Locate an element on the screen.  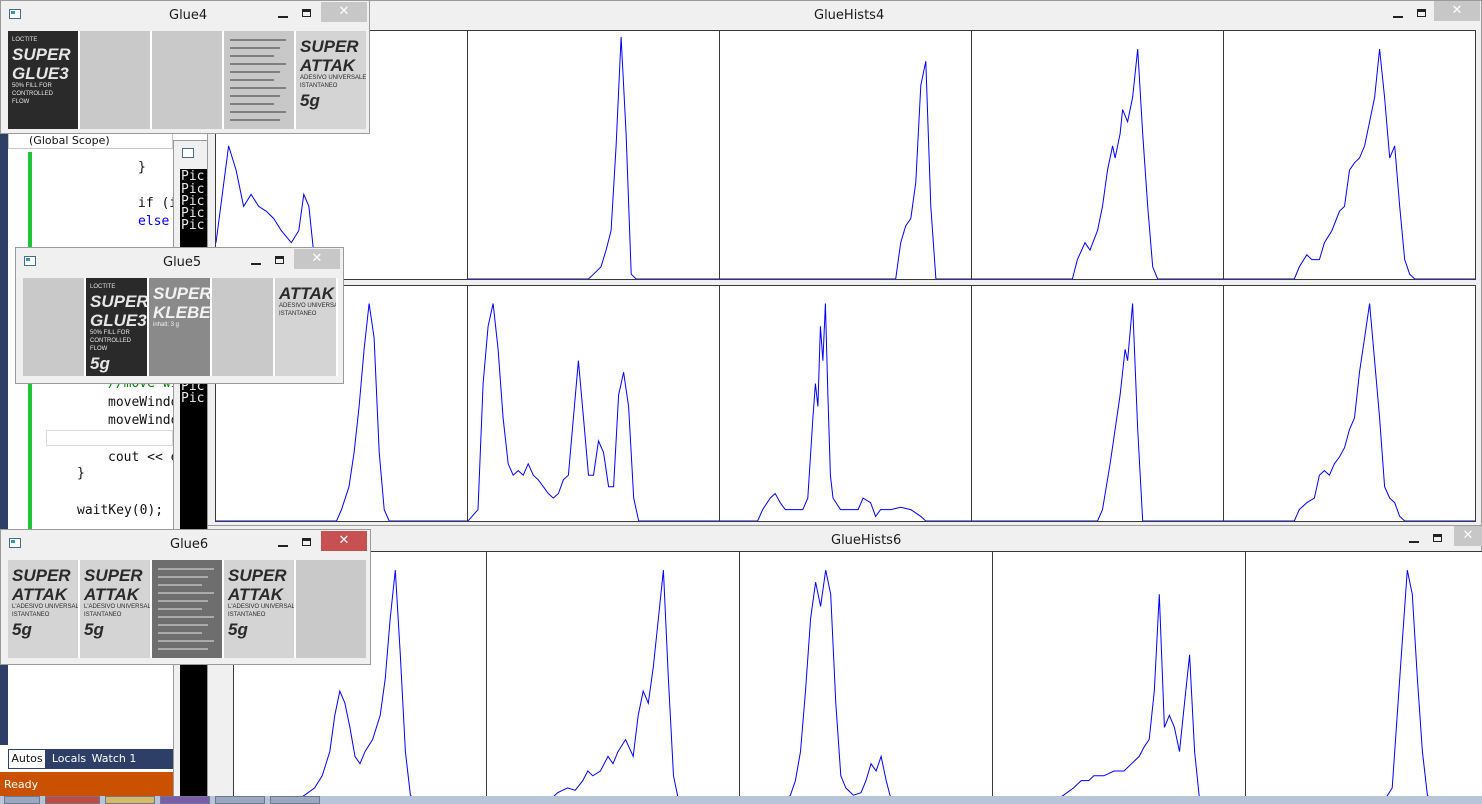
code-line: } is located at coordinates (81, 473).